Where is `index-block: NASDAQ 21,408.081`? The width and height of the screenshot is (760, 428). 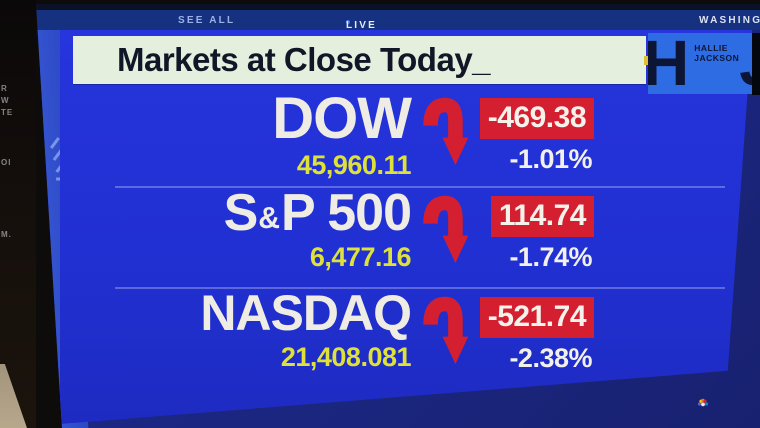
index-block: NASDAQ 21,408.081 is located at coordinates (236, 332).